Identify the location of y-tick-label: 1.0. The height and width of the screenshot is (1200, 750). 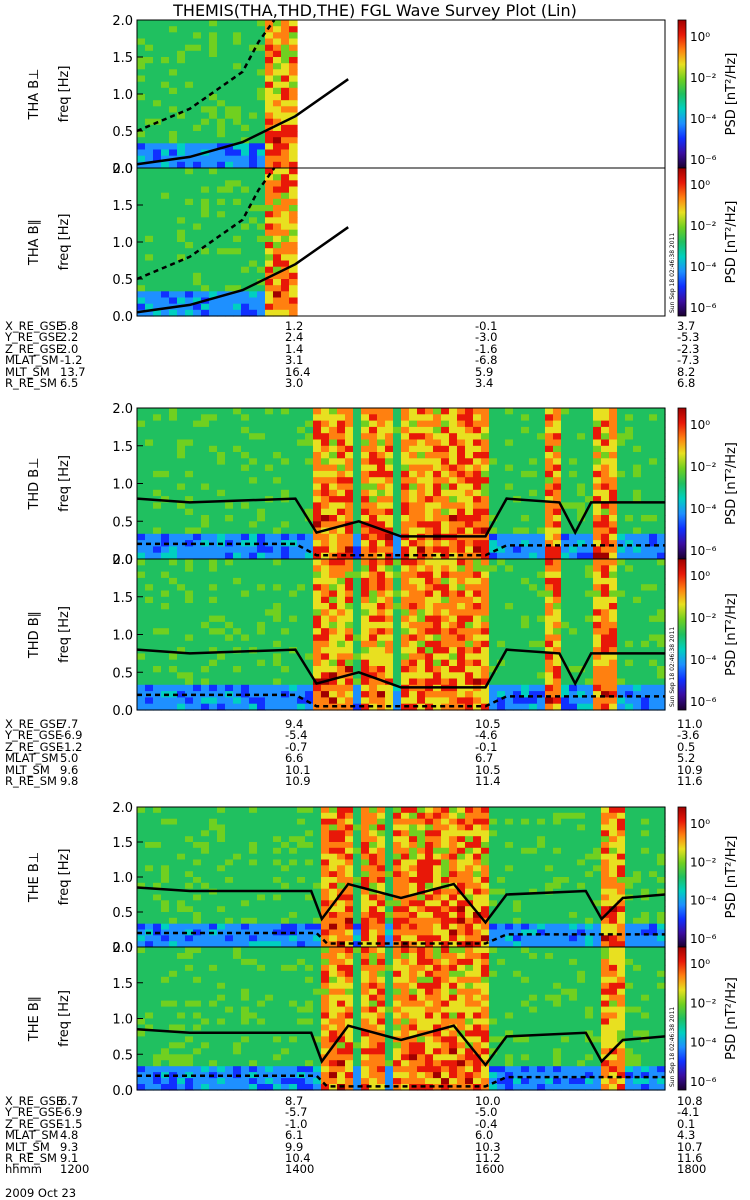
(122, 95).